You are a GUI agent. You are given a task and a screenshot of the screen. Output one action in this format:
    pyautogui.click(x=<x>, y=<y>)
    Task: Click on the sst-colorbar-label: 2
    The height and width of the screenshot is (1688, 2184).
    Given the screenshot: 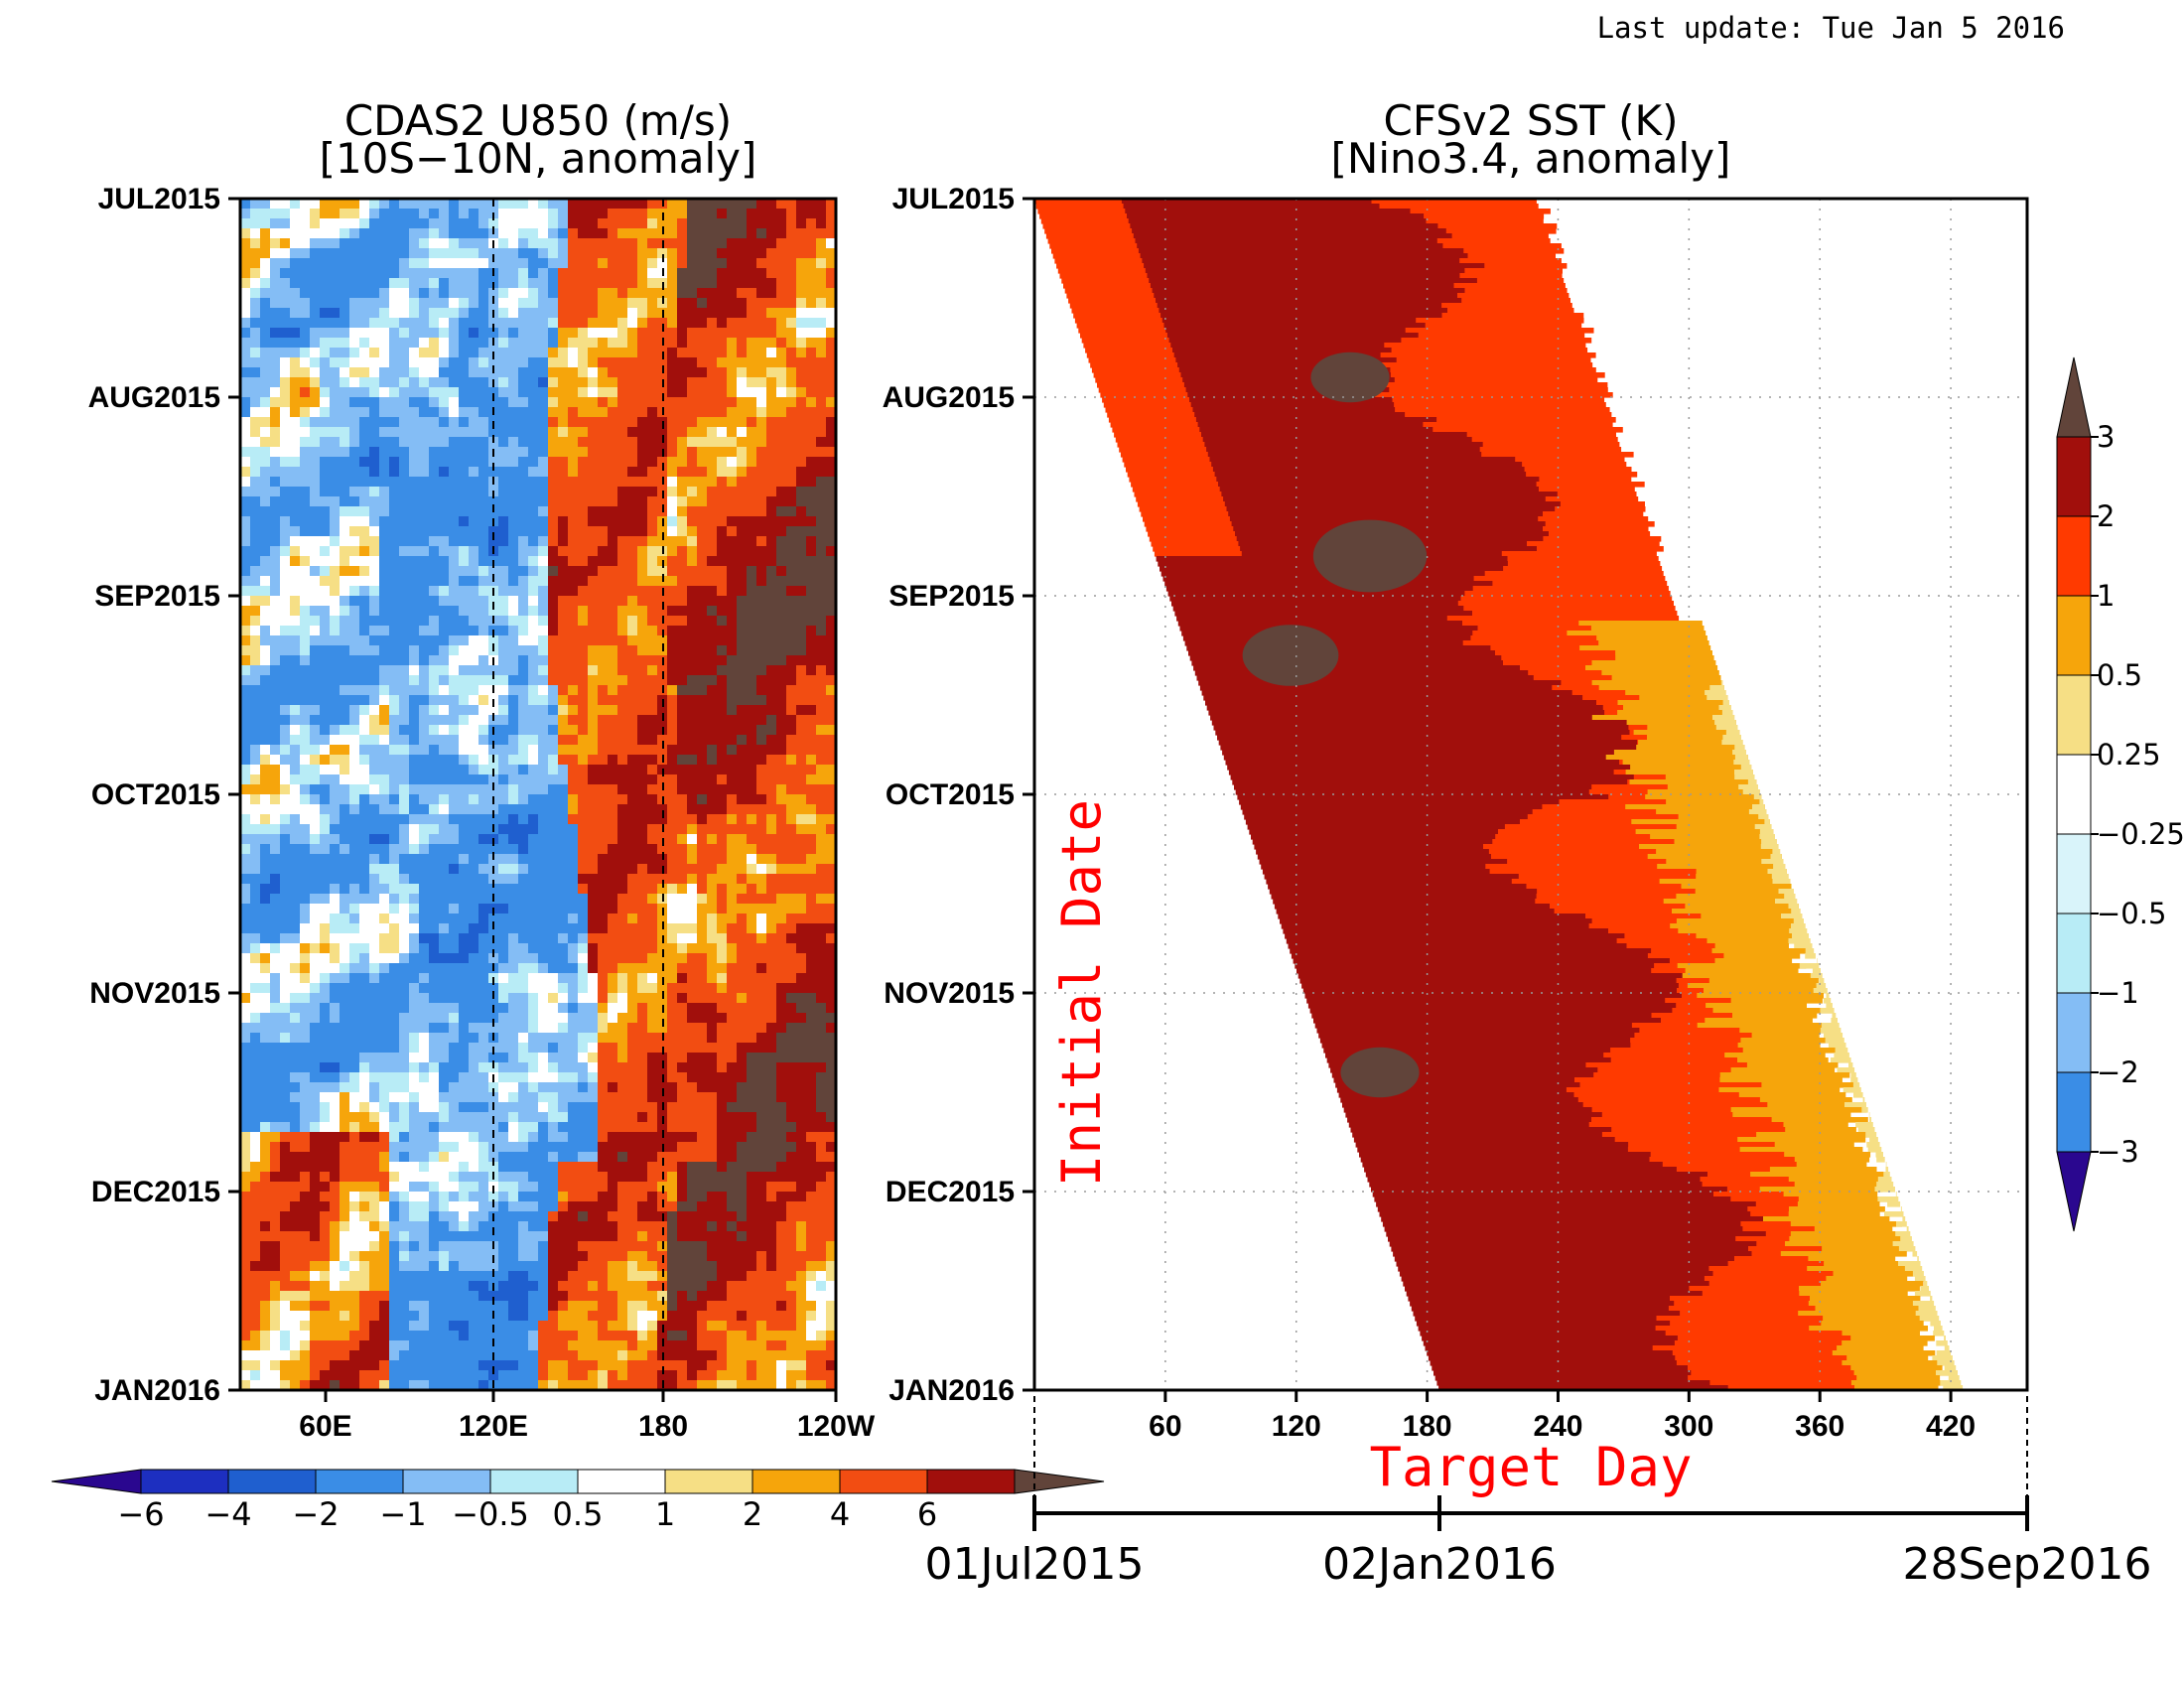 What is the action you would take?
    pyautogui.click(x=2106, y=516)
    